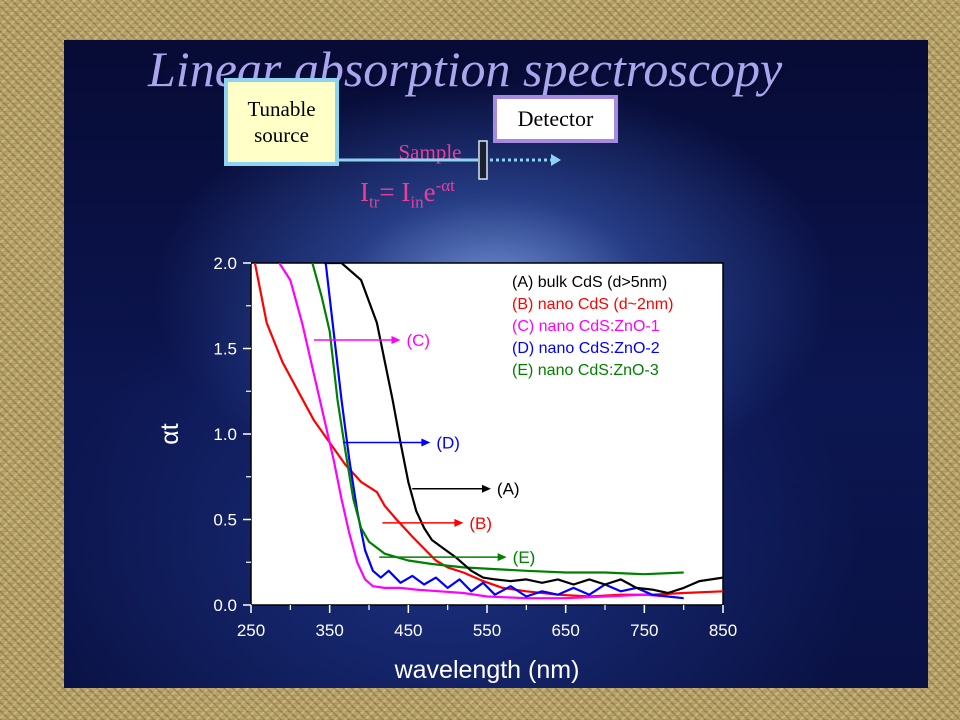 The width and height of the screenshot is (960, 720). What do you see at coordinates (555, 119) in the screenshot?
I see `detector-box: Detector` at bounding box center [555, 119].